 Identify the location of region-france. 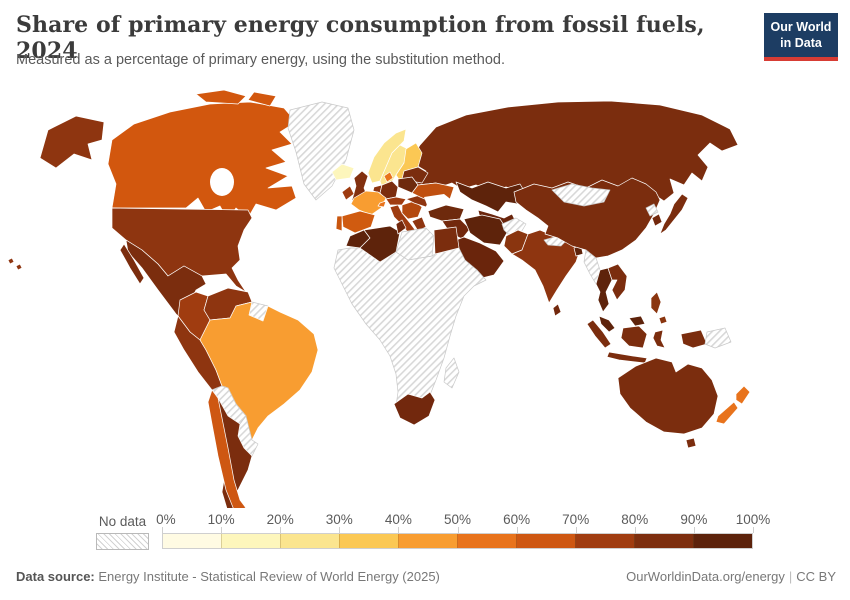
(368, 203).